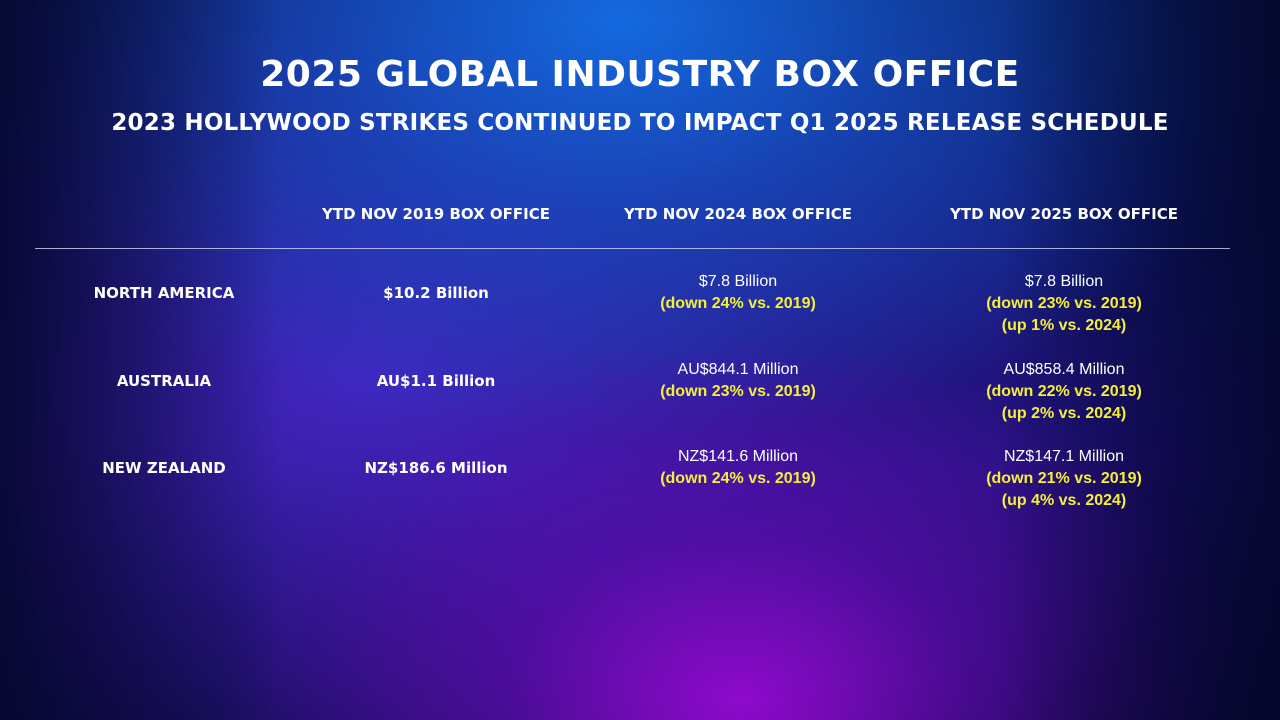 This screenshot has height=720, width=1280. What do you see at coordinates (164, 468) in the screenshot?
I see `region-label: NEW ZEALAND` at bounding box center [164, 468].